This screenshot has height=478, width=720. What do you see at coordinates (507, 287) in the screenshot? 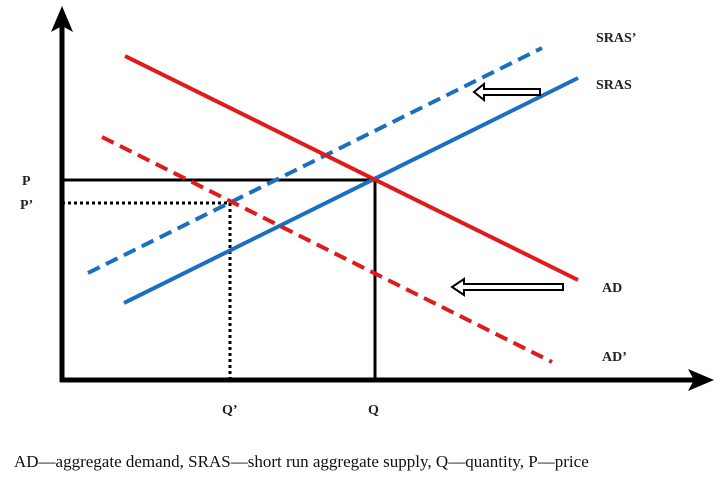
I see `demand-shift-arrow-icon` at bounding box center [507, 287].